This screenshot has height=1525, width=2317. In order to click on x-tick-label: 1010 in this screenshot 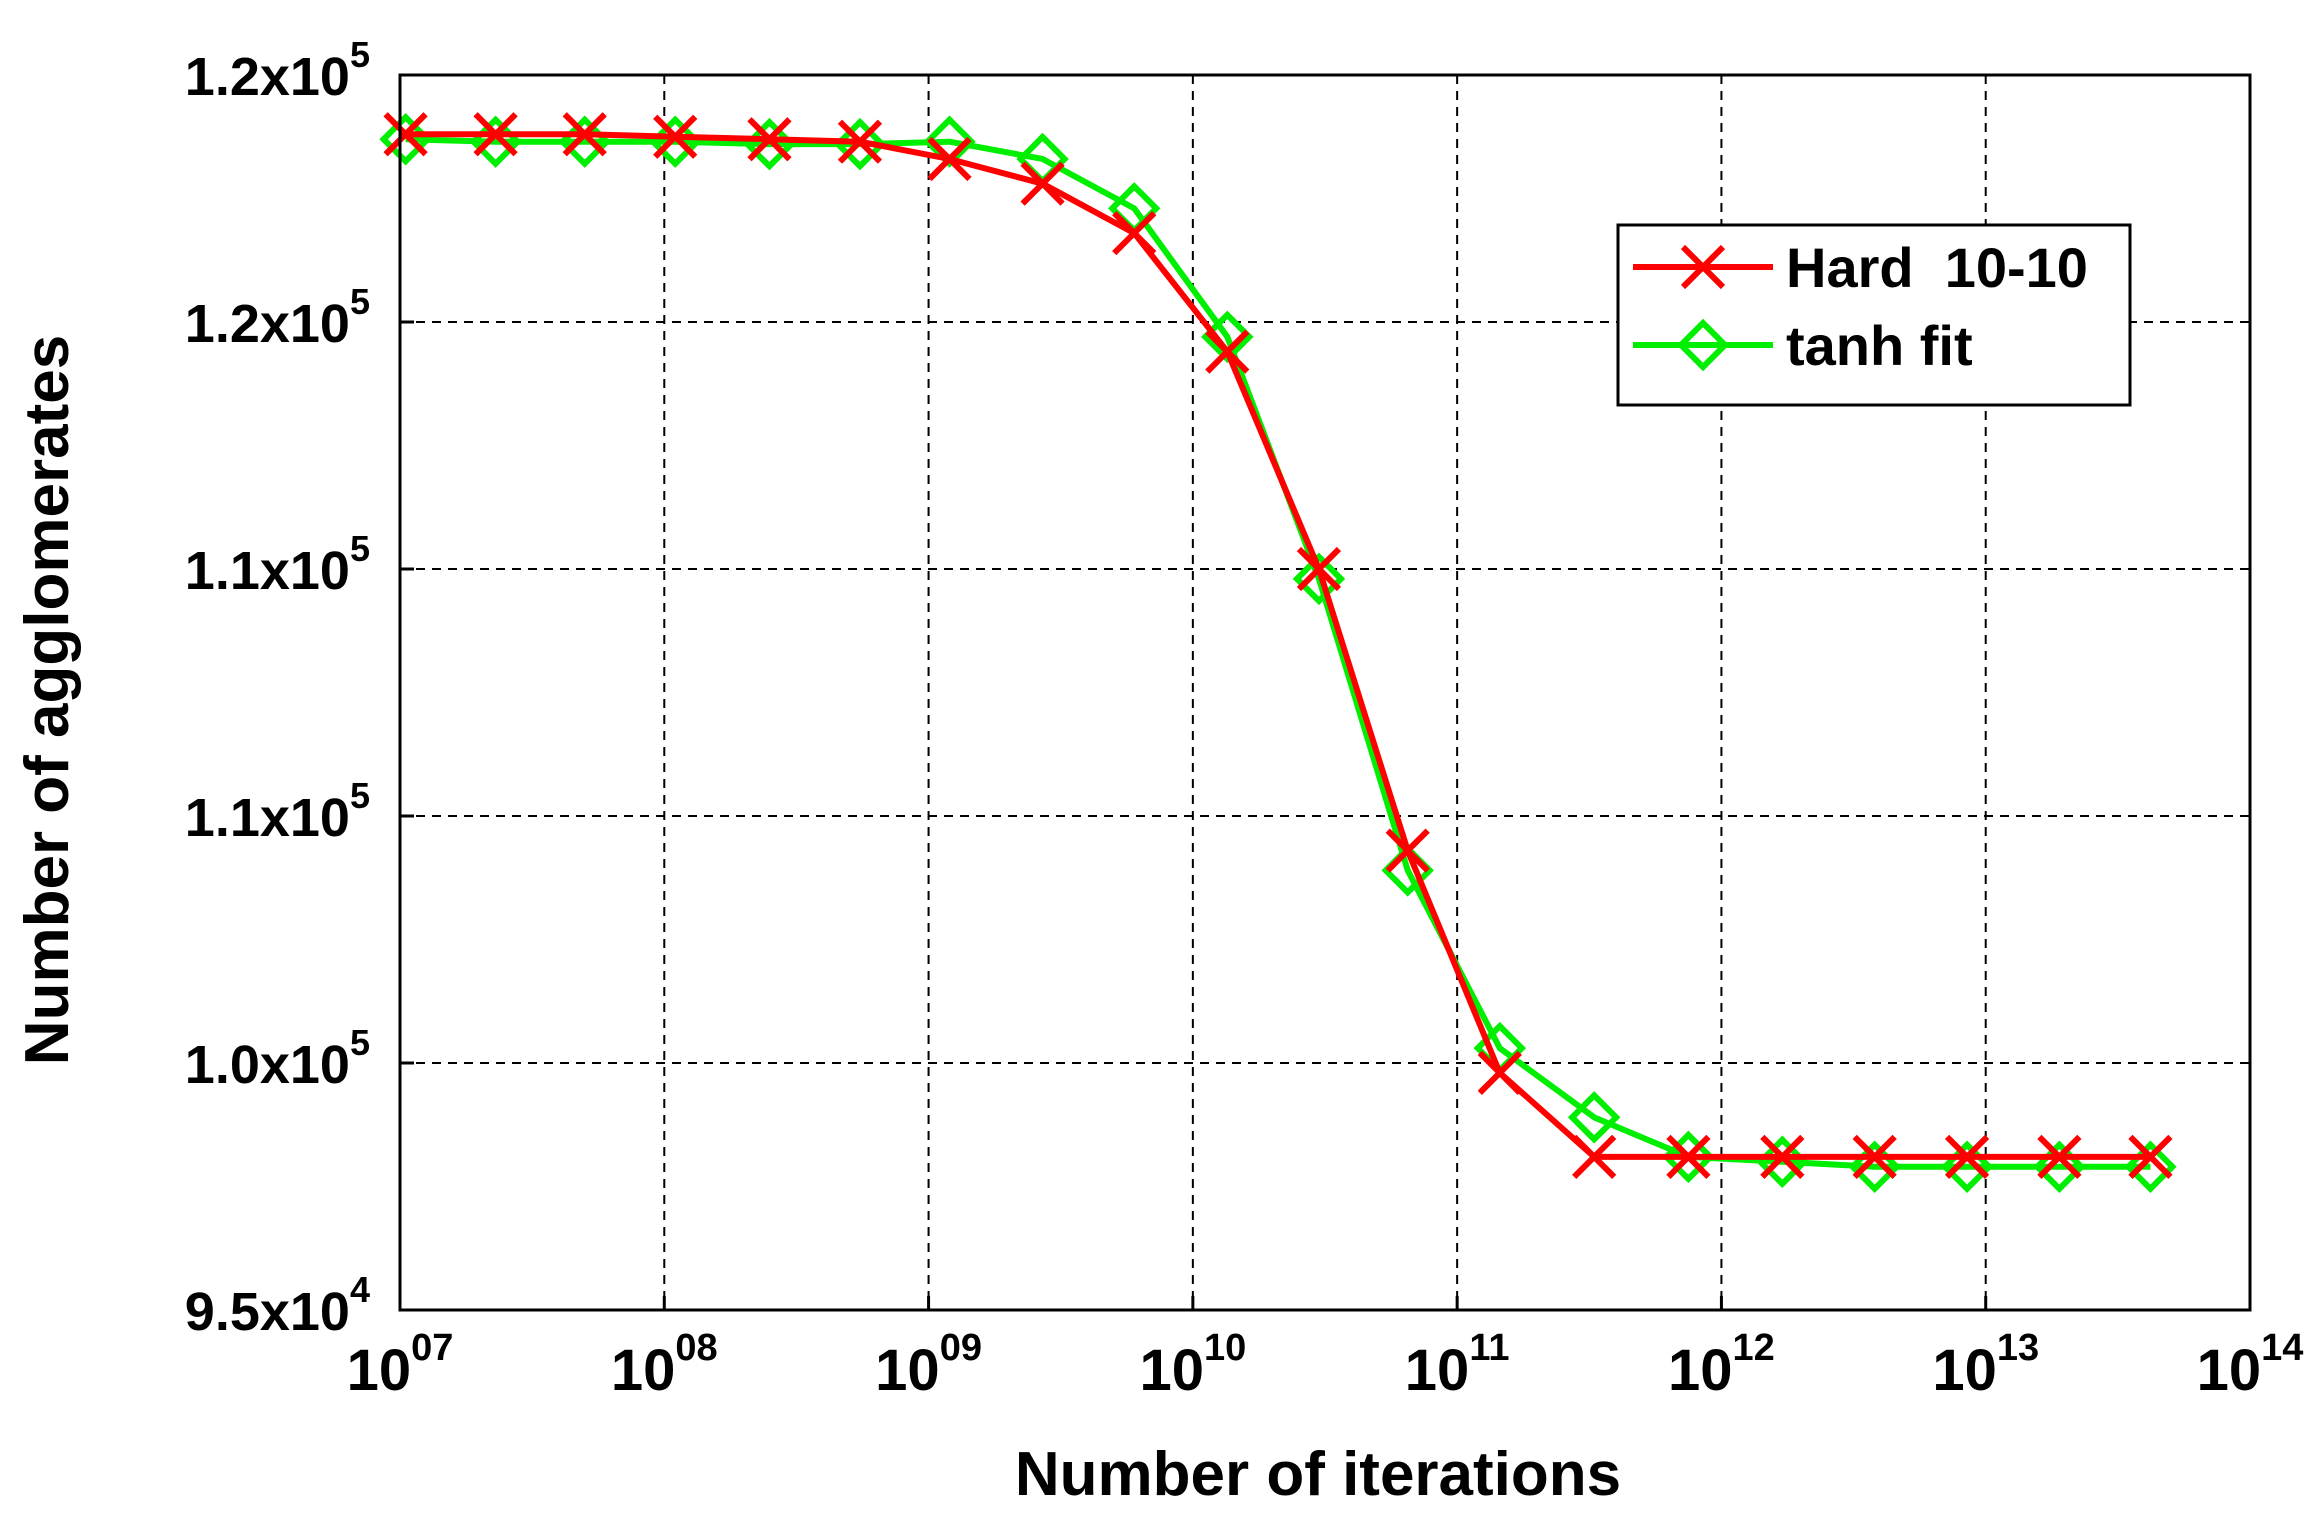, I will do `click(1192, 1365)`.